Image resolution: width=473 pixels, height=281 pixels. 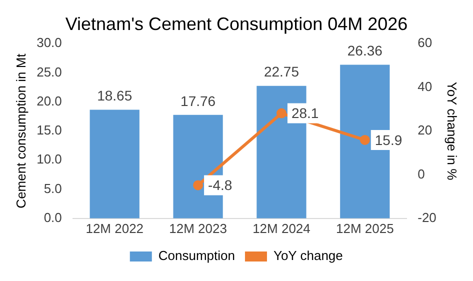 I want to click on x-tick-label: 12M 2022, so click(x=115, y=228).